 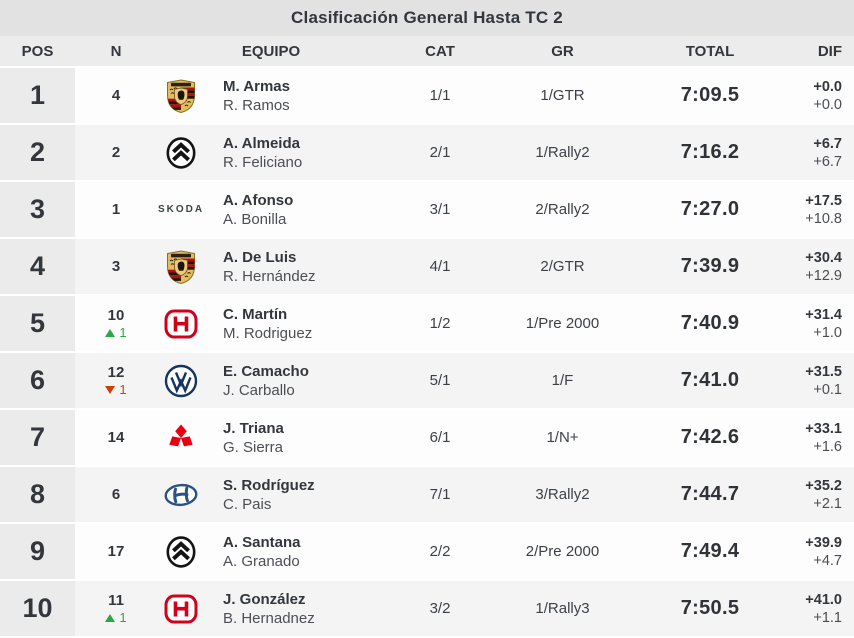 I want to click on diff-cell: +33.1 +1.6, so click(x=822, y=437).